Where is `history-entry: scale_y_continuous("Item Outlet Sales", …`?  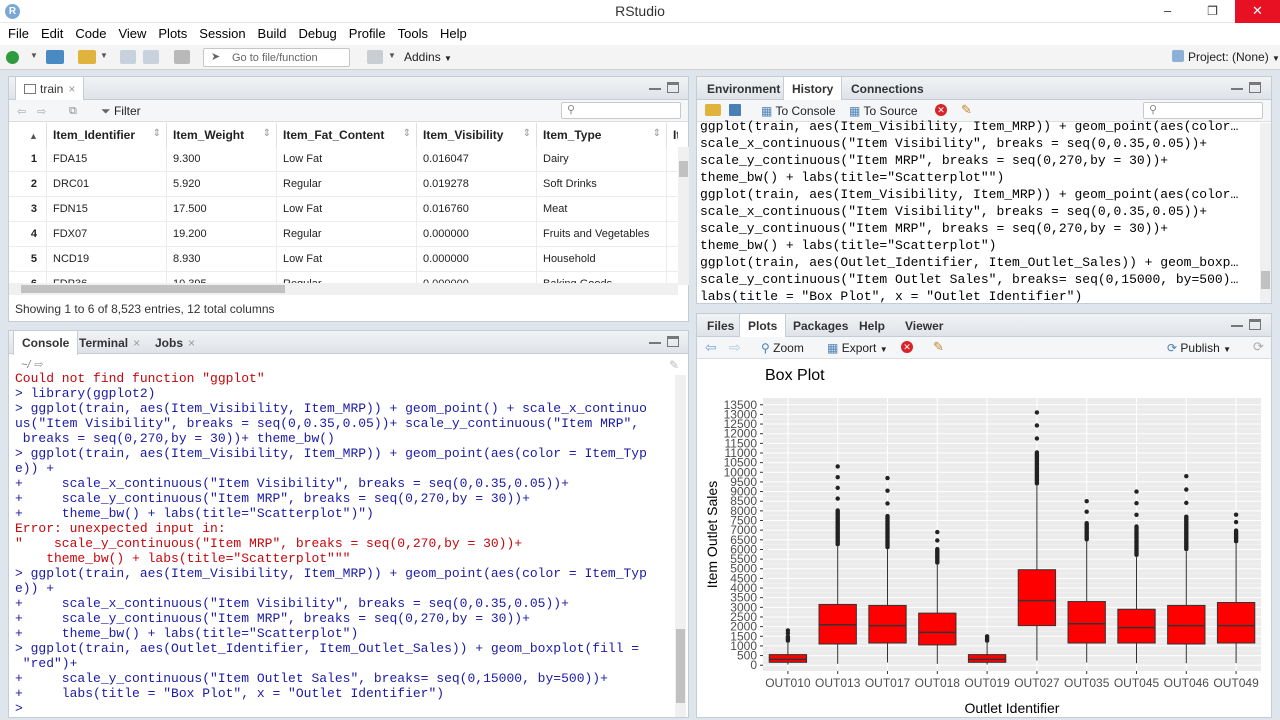
history-entry: scale_y_continuous("Item Outlet Sales", … is located at coordinates (969, 279).